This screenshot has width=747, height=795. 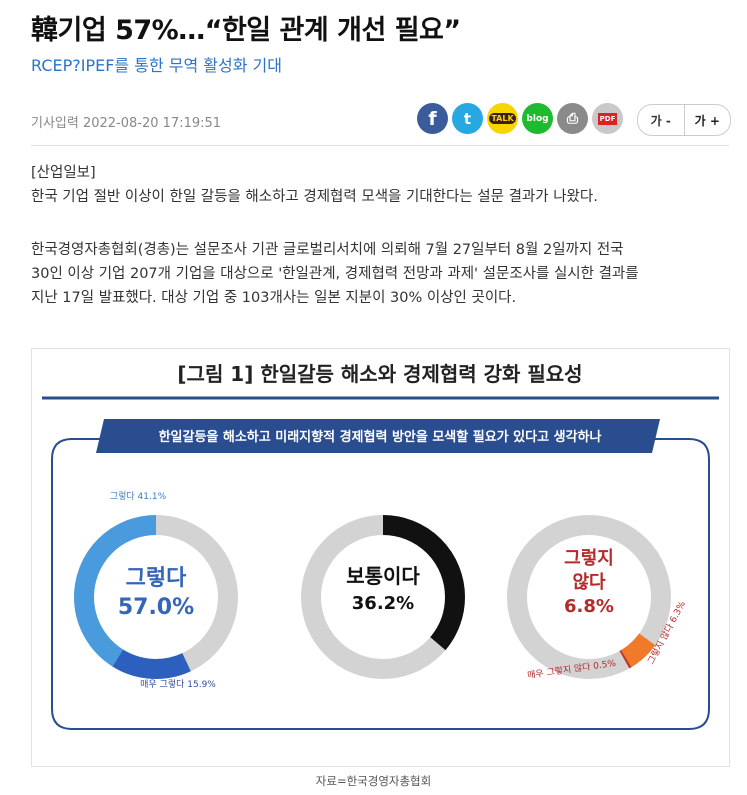 I want to click on article-headline: 韓기업 57%…“한일 관계 개선 필요”, so click(x=246, y=30).